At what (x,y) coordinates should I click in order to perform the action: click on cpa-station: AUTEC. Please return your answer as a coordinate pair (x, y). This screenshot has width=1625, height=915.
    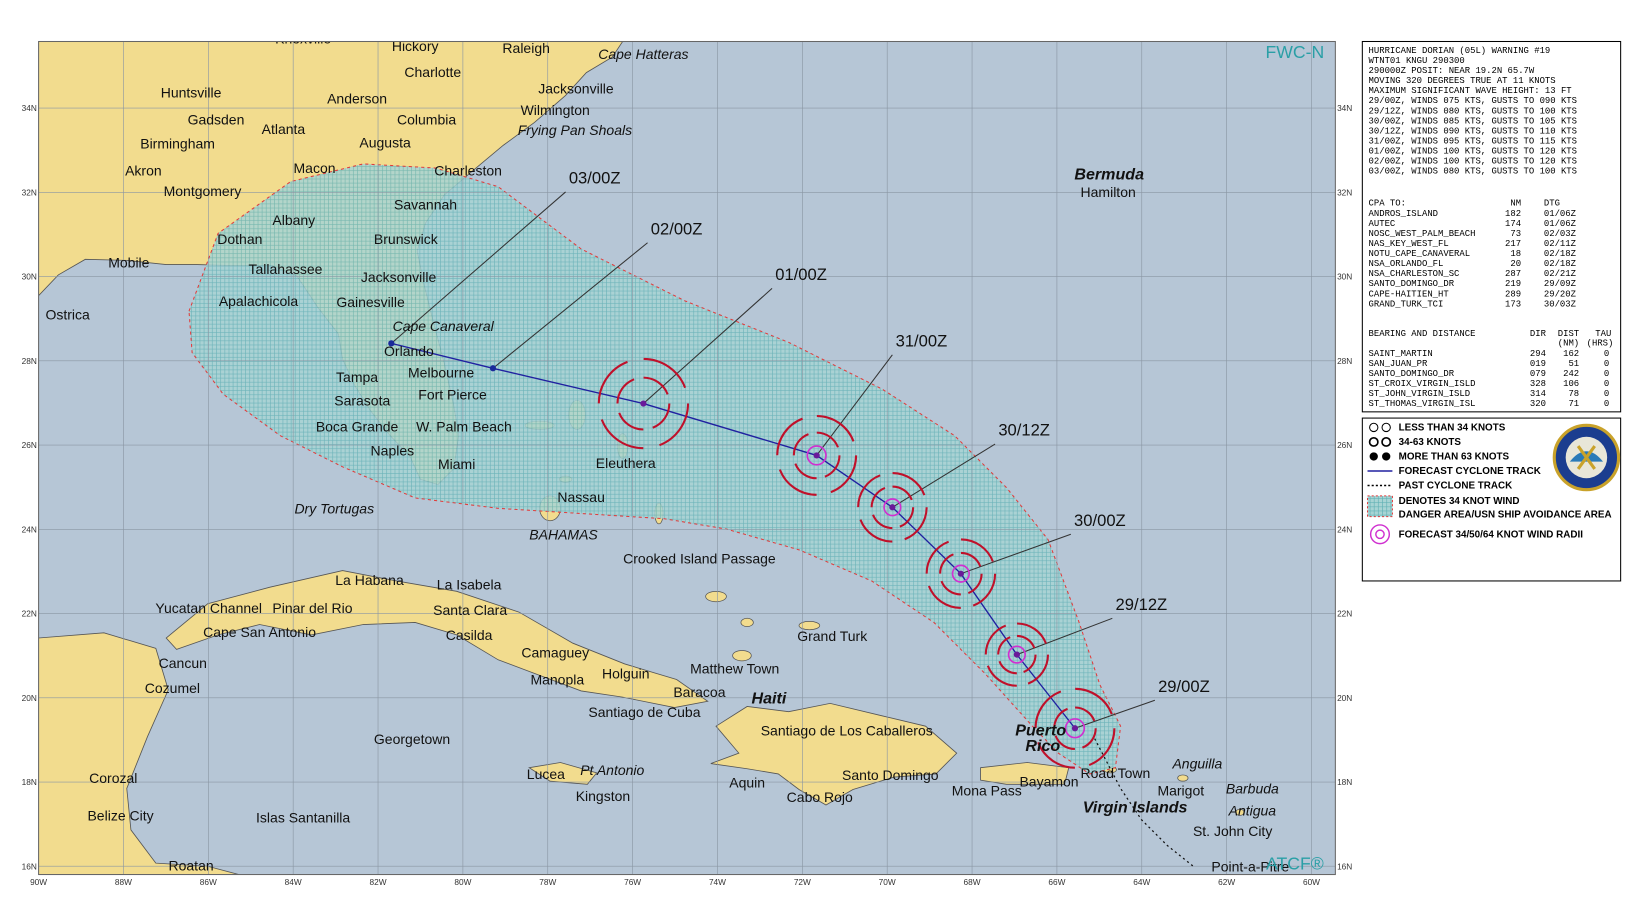
    Looking at the image, I should click on (1382, 224).